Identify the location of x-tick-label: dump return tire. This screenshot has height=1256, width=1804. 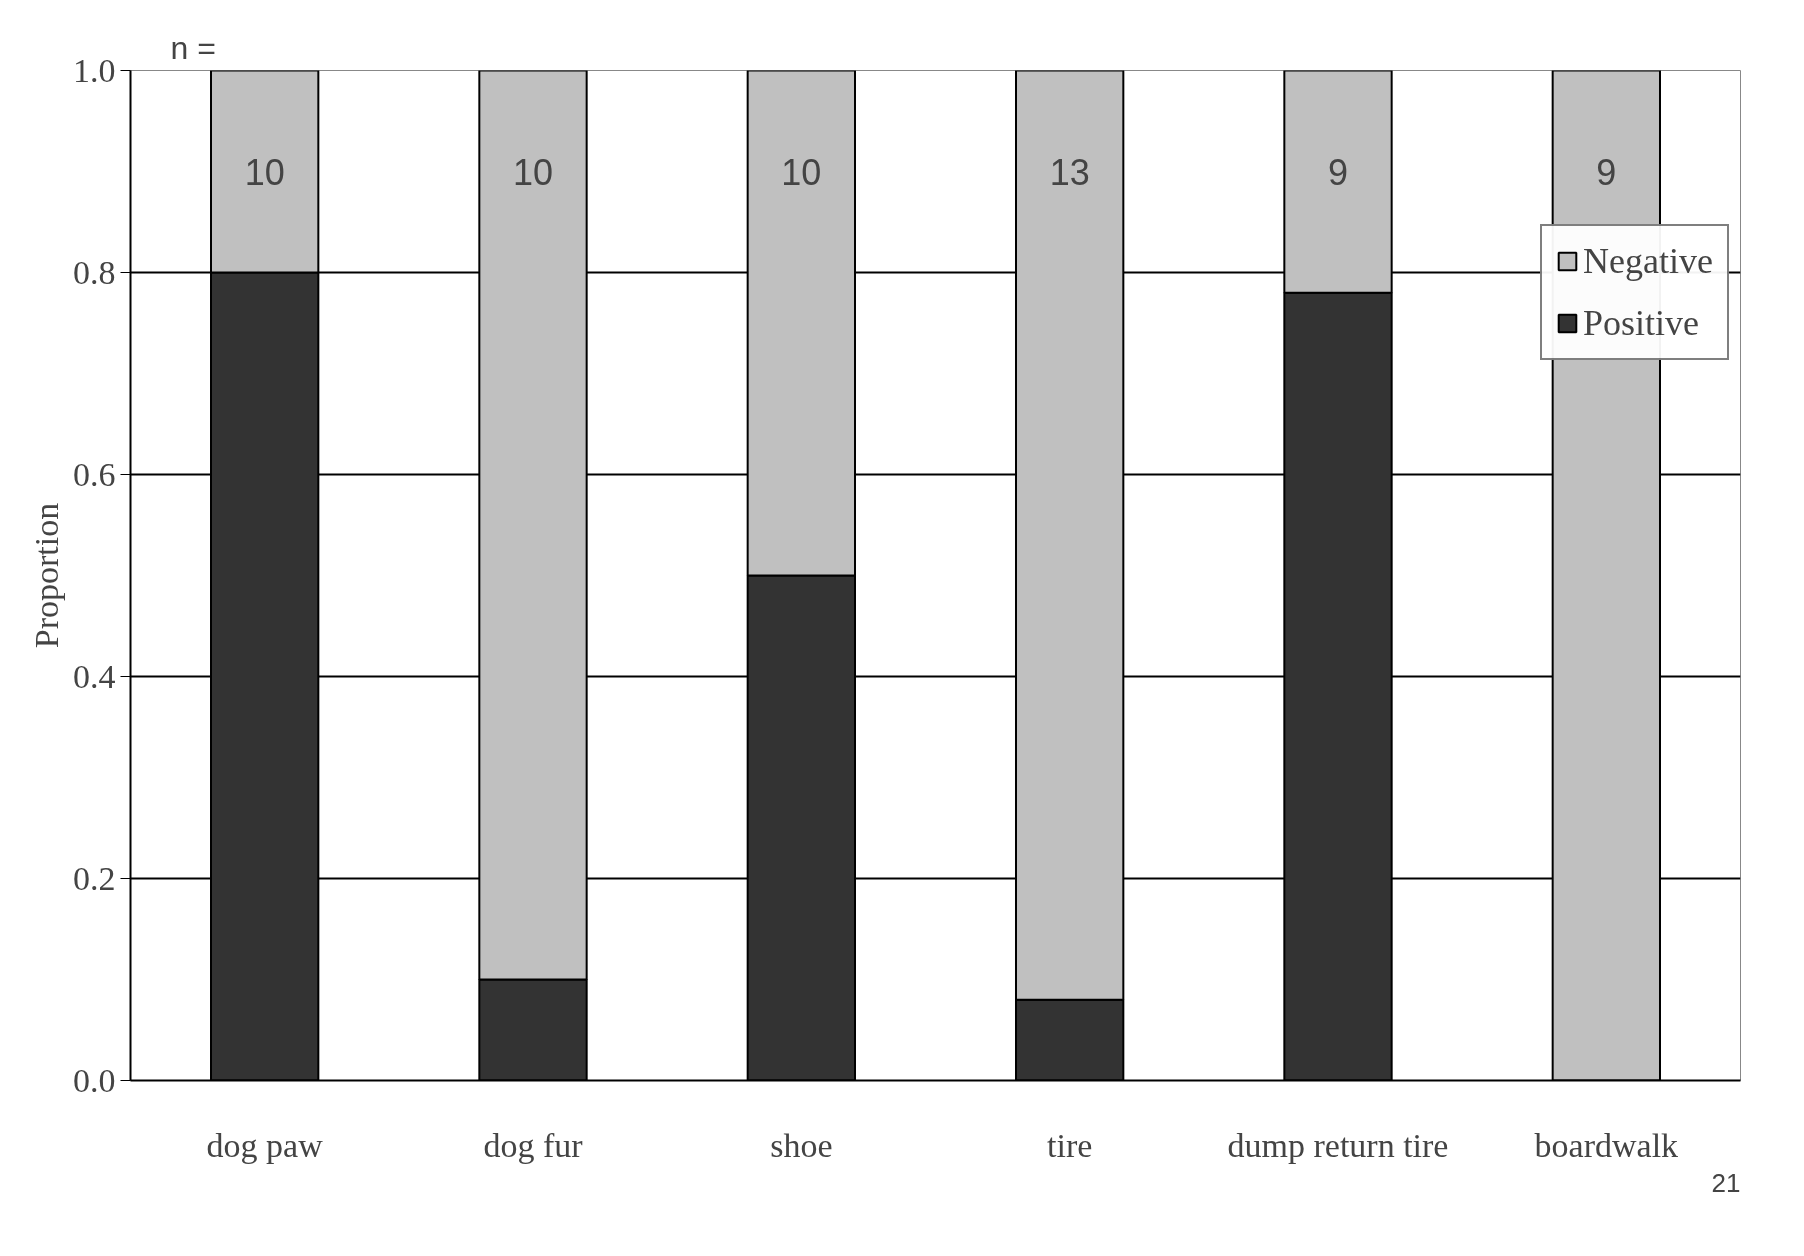
(1338, 1145).